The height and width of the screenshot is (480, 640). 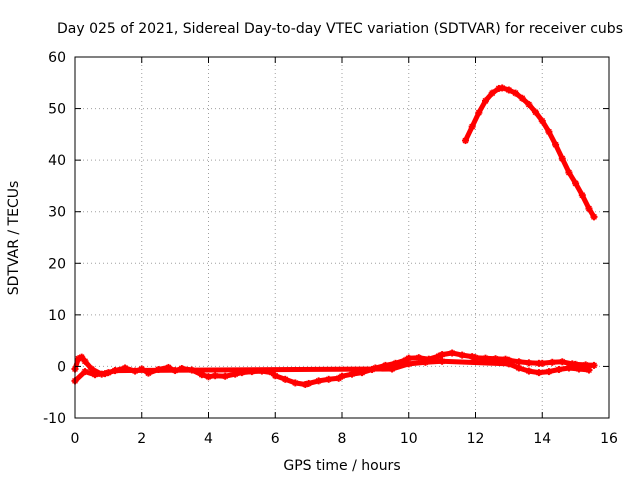 What do you see at coordinates (208, 439) in the screenshot?
I see `x-tick-label: 4` at bounding box center [208, 439].